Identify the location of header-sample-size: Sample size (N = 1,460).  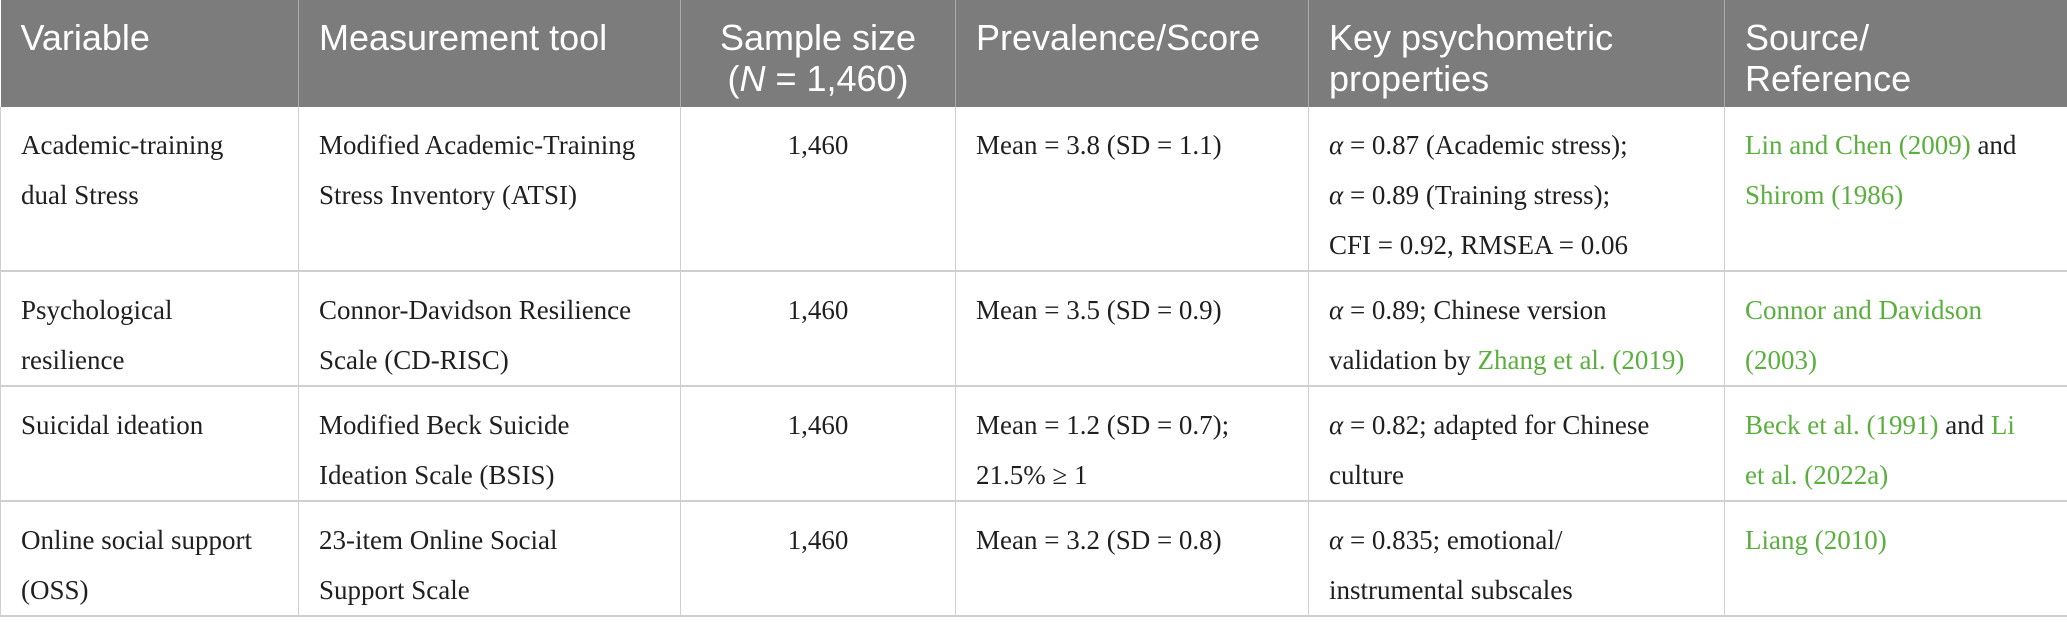
(818, 53).